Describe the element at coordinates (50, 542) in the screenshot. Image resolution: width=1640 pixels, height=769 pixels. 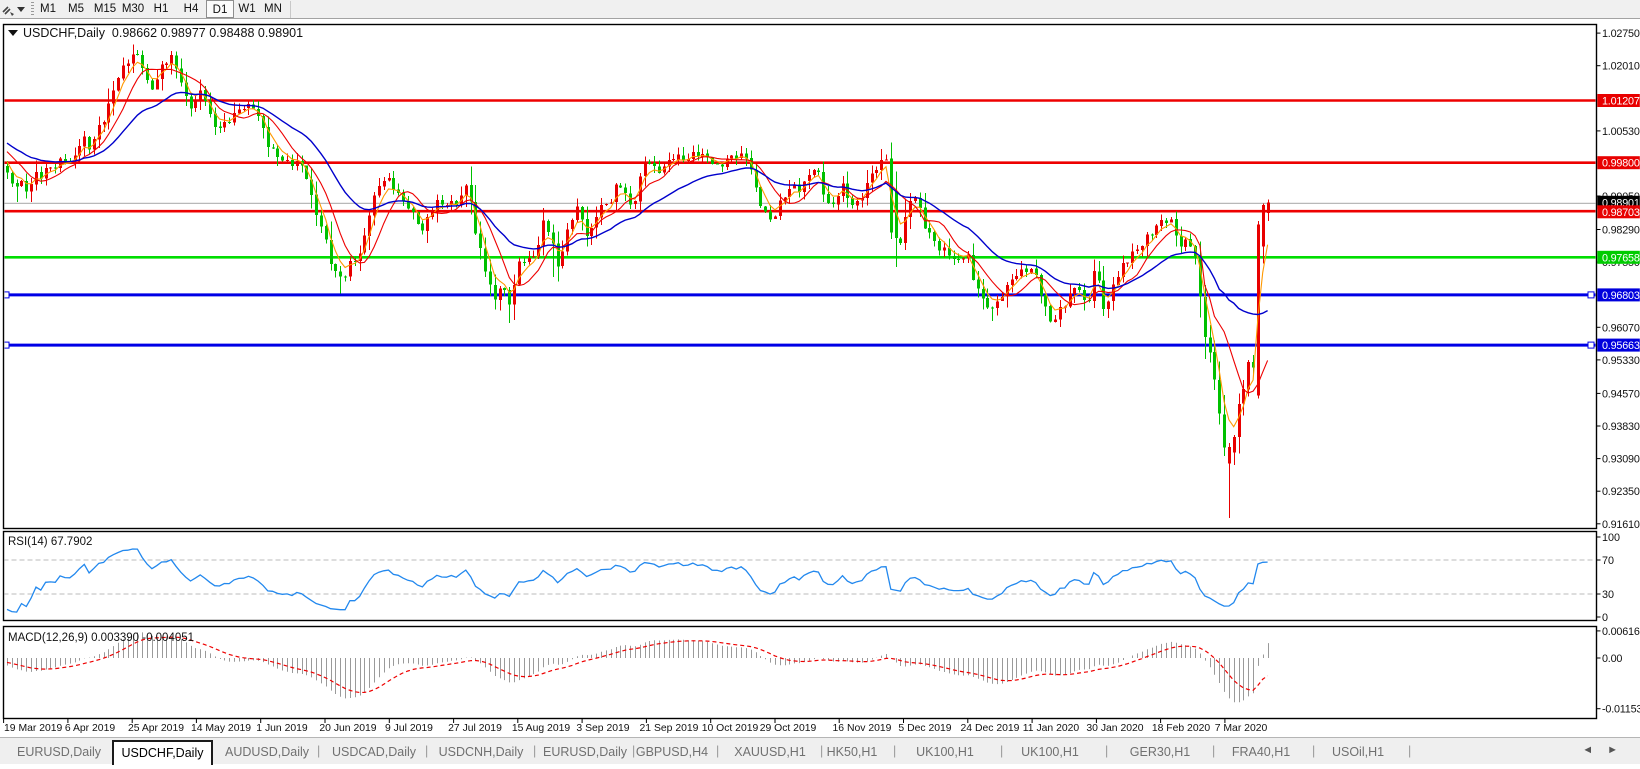
I see `svg-text: RSI(14) 67.7902` at that location.